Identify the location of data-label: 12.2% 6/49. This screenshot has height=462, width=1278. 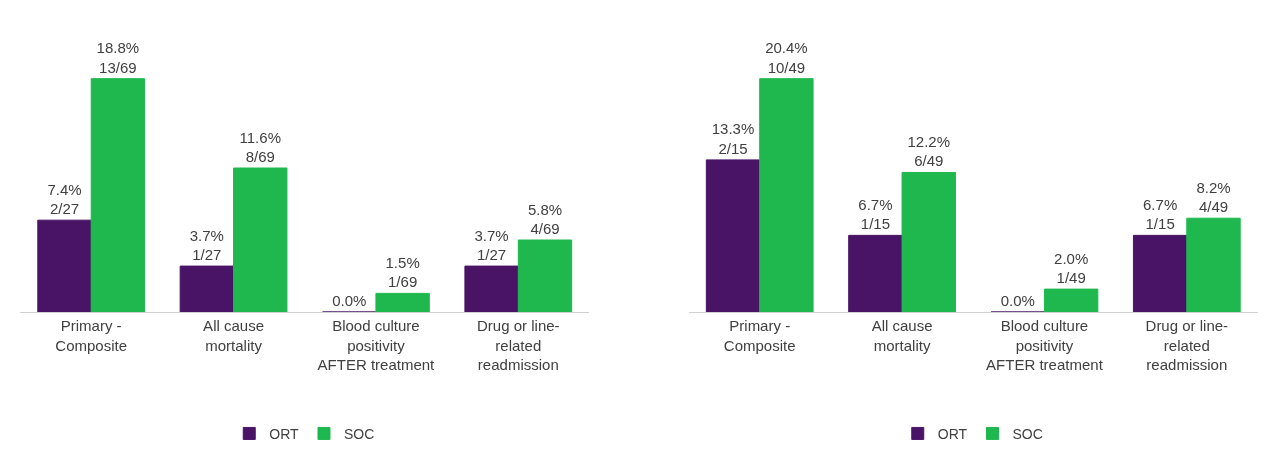
(929, 151).